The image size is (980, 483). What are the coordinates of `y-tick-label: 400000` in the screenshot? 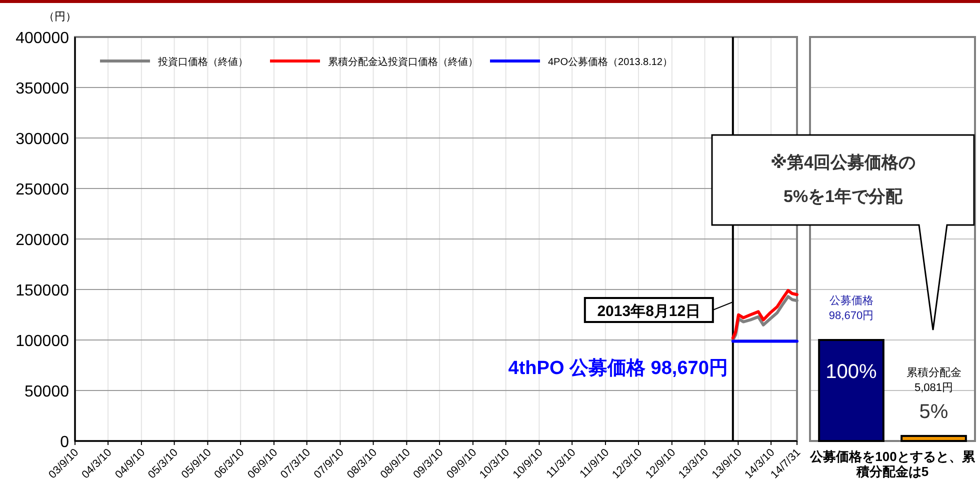 It's located at (43, 38).